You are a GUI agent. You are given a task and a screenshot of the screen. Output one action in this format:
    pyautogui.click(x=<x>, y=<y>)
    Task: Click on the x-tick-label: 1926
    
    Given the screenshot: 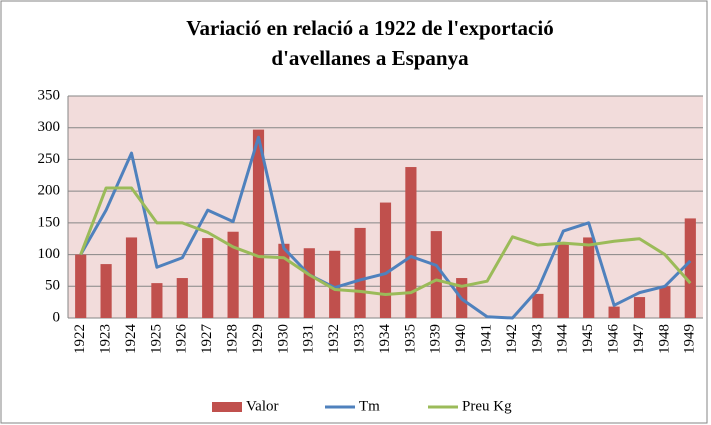 What is the action you would take?
    pyautogui.click(x=182, y=339)
    